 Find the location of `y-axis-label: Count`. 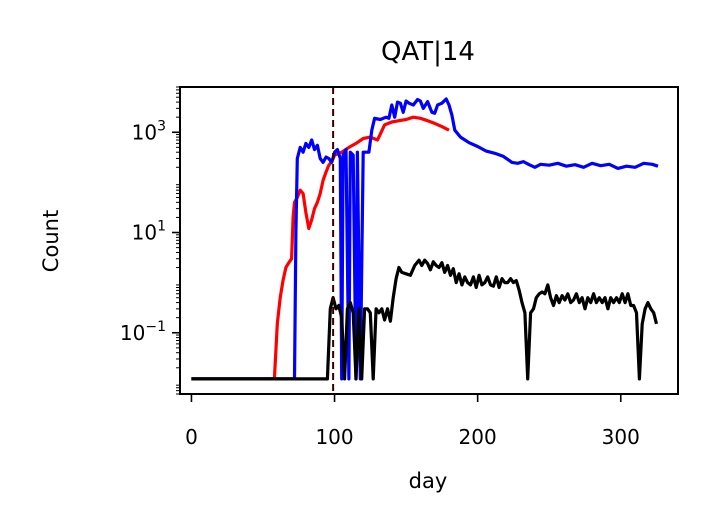

y-axis-label: Count is located at coordinates (51, 241).